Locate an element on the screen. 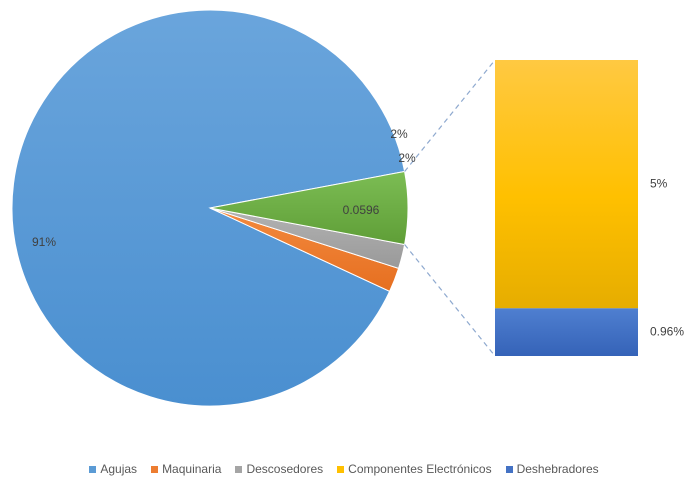 The image size is (688, 484). legend-item-deshebradores: Deshebradores is located at coordinates (552, 469).